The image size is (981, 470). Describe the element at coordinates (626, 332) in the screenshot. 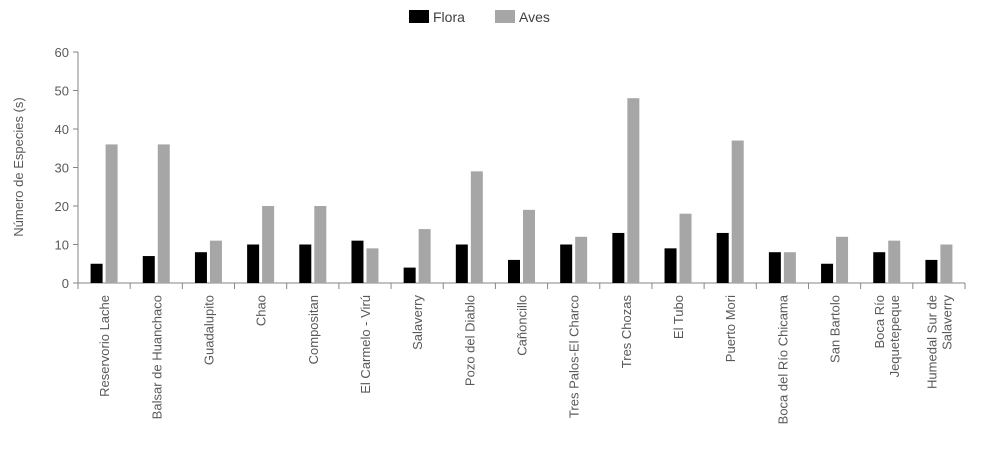

I see `x-tick-label: Tres Chozas` at that location.